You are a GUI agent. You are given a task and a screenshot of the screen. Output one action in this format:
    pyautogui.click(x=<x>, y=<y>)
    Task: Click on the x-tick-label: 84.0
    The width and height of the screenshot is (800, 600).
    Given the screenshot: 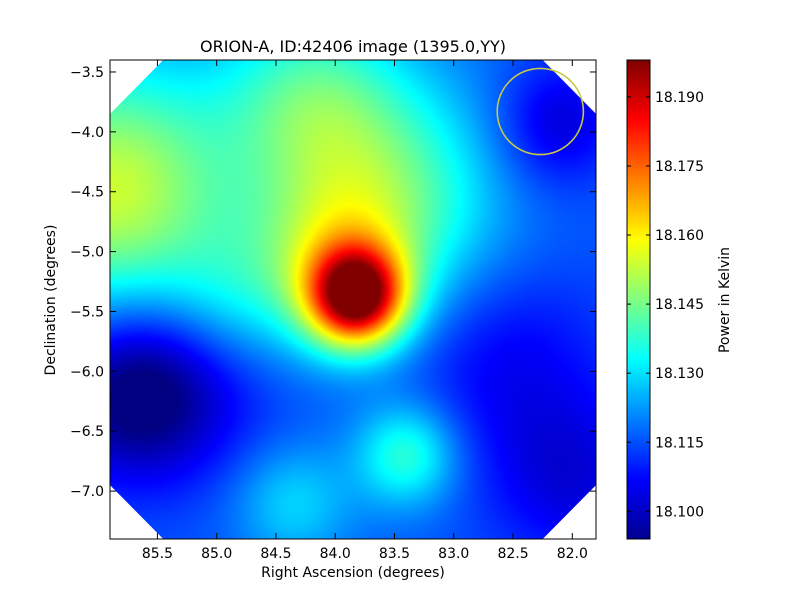 What is the action you would take?
    pyautogui.click(x=335, y=554)
    